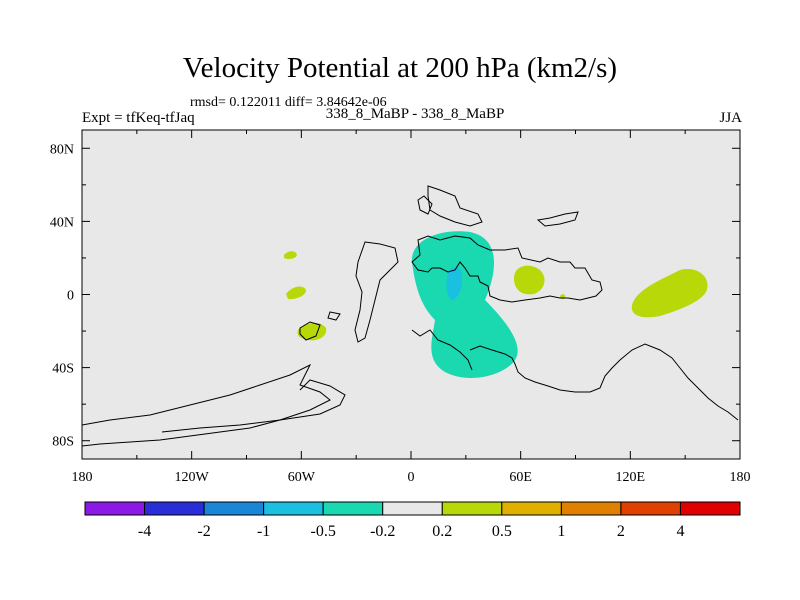 The image size is (800, 600). I want to click on stats-label: rmsd= 0.122011 diff= 3.84642e-06, so click(288, 102).